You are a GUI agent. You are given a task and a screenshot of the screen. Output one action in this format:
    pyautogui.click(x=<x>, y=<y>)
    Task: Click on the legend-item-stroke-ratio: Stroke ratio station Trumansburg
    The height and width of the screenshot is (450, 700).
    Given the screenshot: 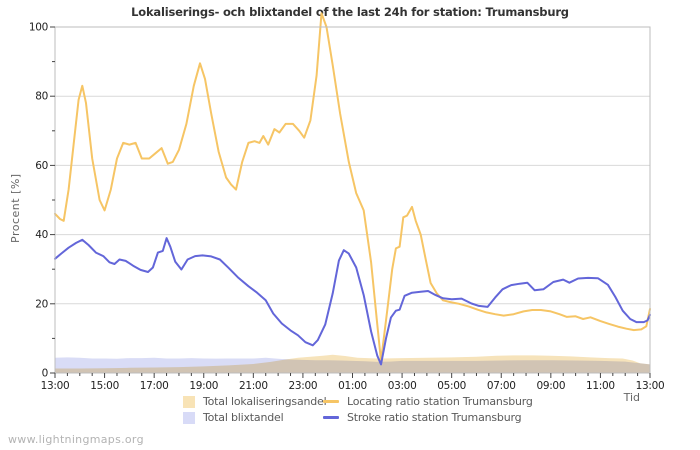 What is the action you would take?
    pyautogui.click(x=422, y=417)
    